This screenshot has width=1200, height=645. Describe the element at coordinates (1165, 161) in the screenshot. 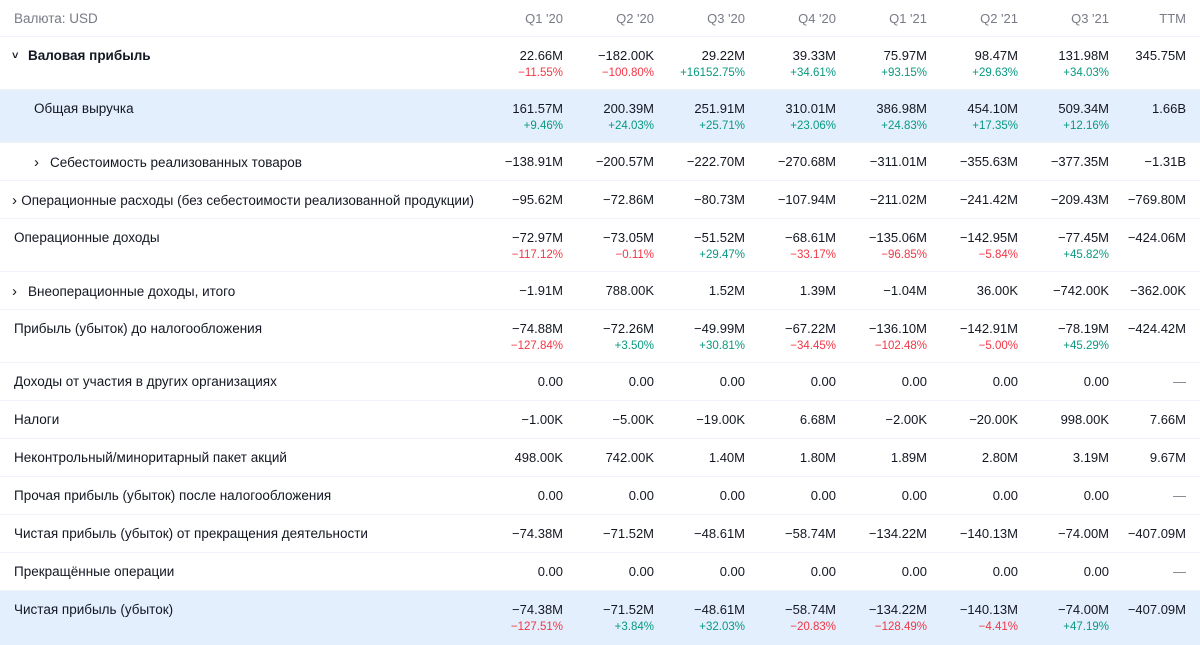

I see `value: −1.31B` at that location.